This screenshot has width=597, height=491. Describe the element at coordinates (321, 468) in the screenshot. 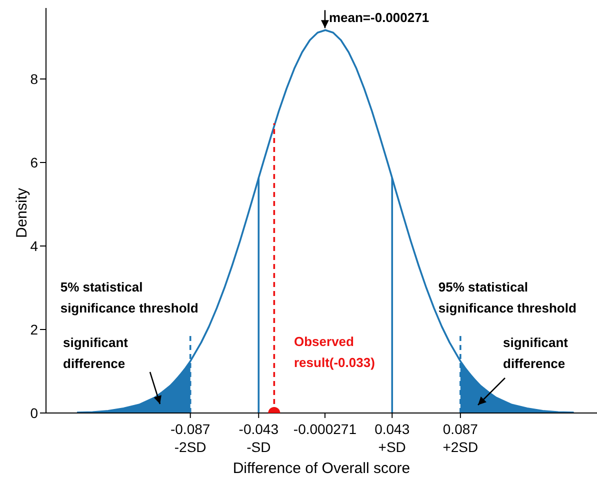

I see `x-axis-title: Difference of Overall score` at that location.